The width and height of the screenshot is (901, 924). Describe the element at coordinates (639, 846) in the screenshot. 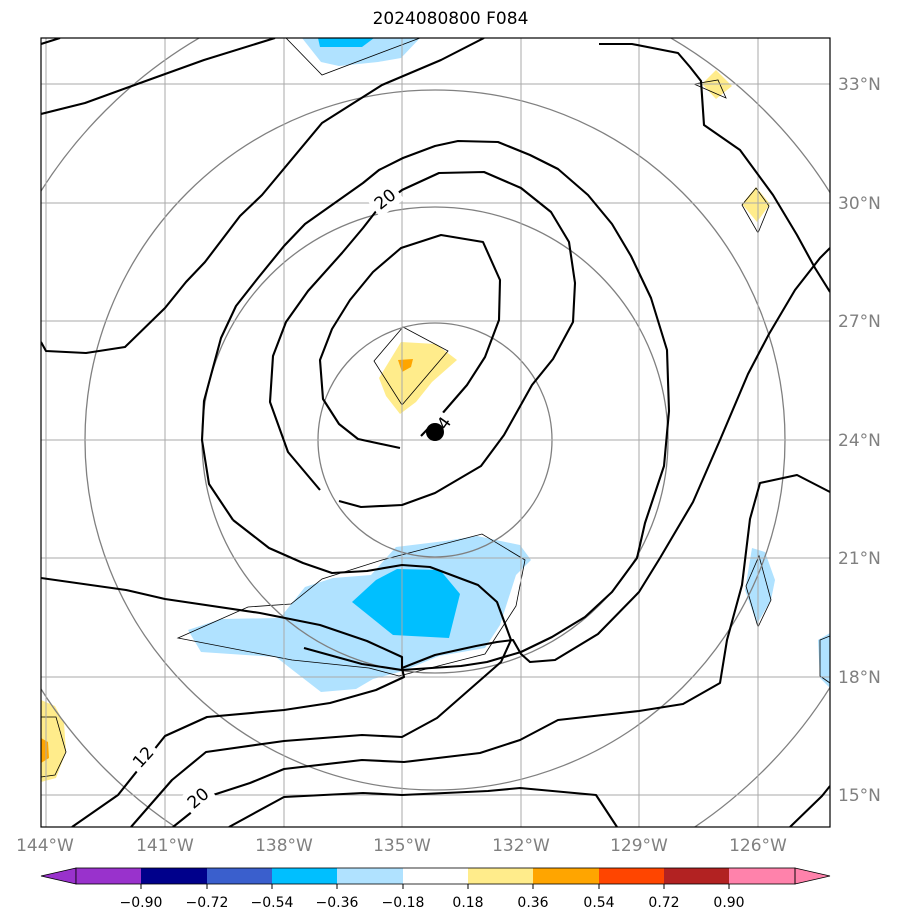

I see `lon-label-129w: 129°W` at that location.